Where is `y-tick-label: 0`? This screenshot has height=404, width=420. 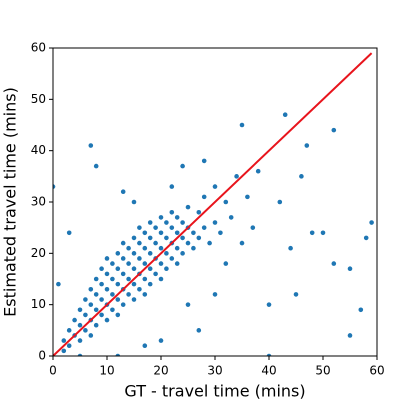
y-tick-label: 0 is located at coordinates (42, 356).